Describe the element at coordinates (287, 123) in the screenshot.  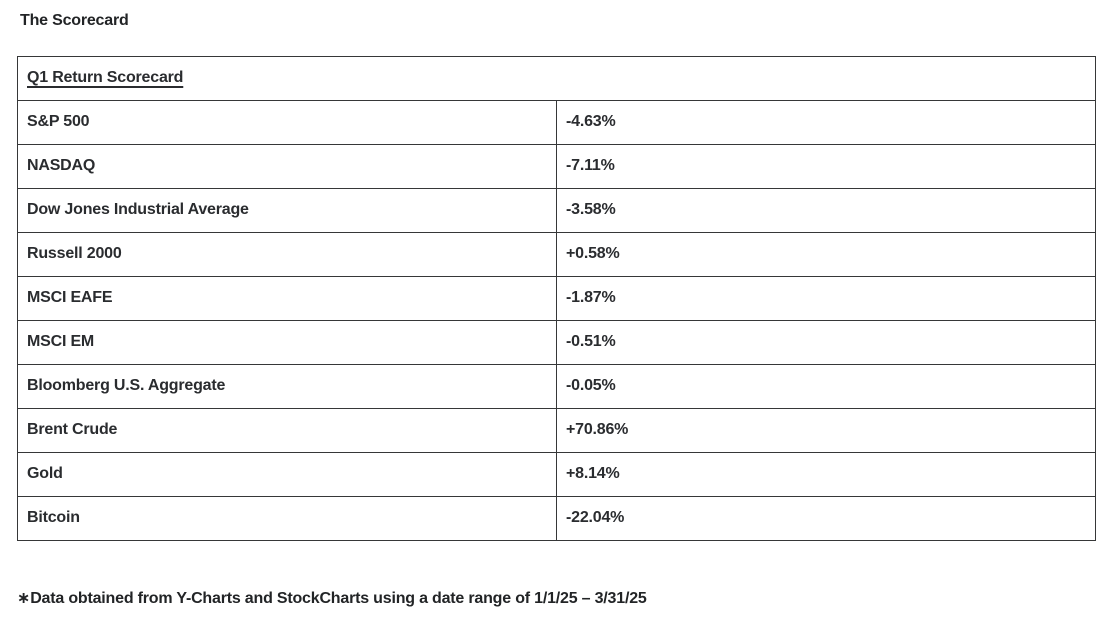
I see `index-label-cell: S&P 500` at that location.